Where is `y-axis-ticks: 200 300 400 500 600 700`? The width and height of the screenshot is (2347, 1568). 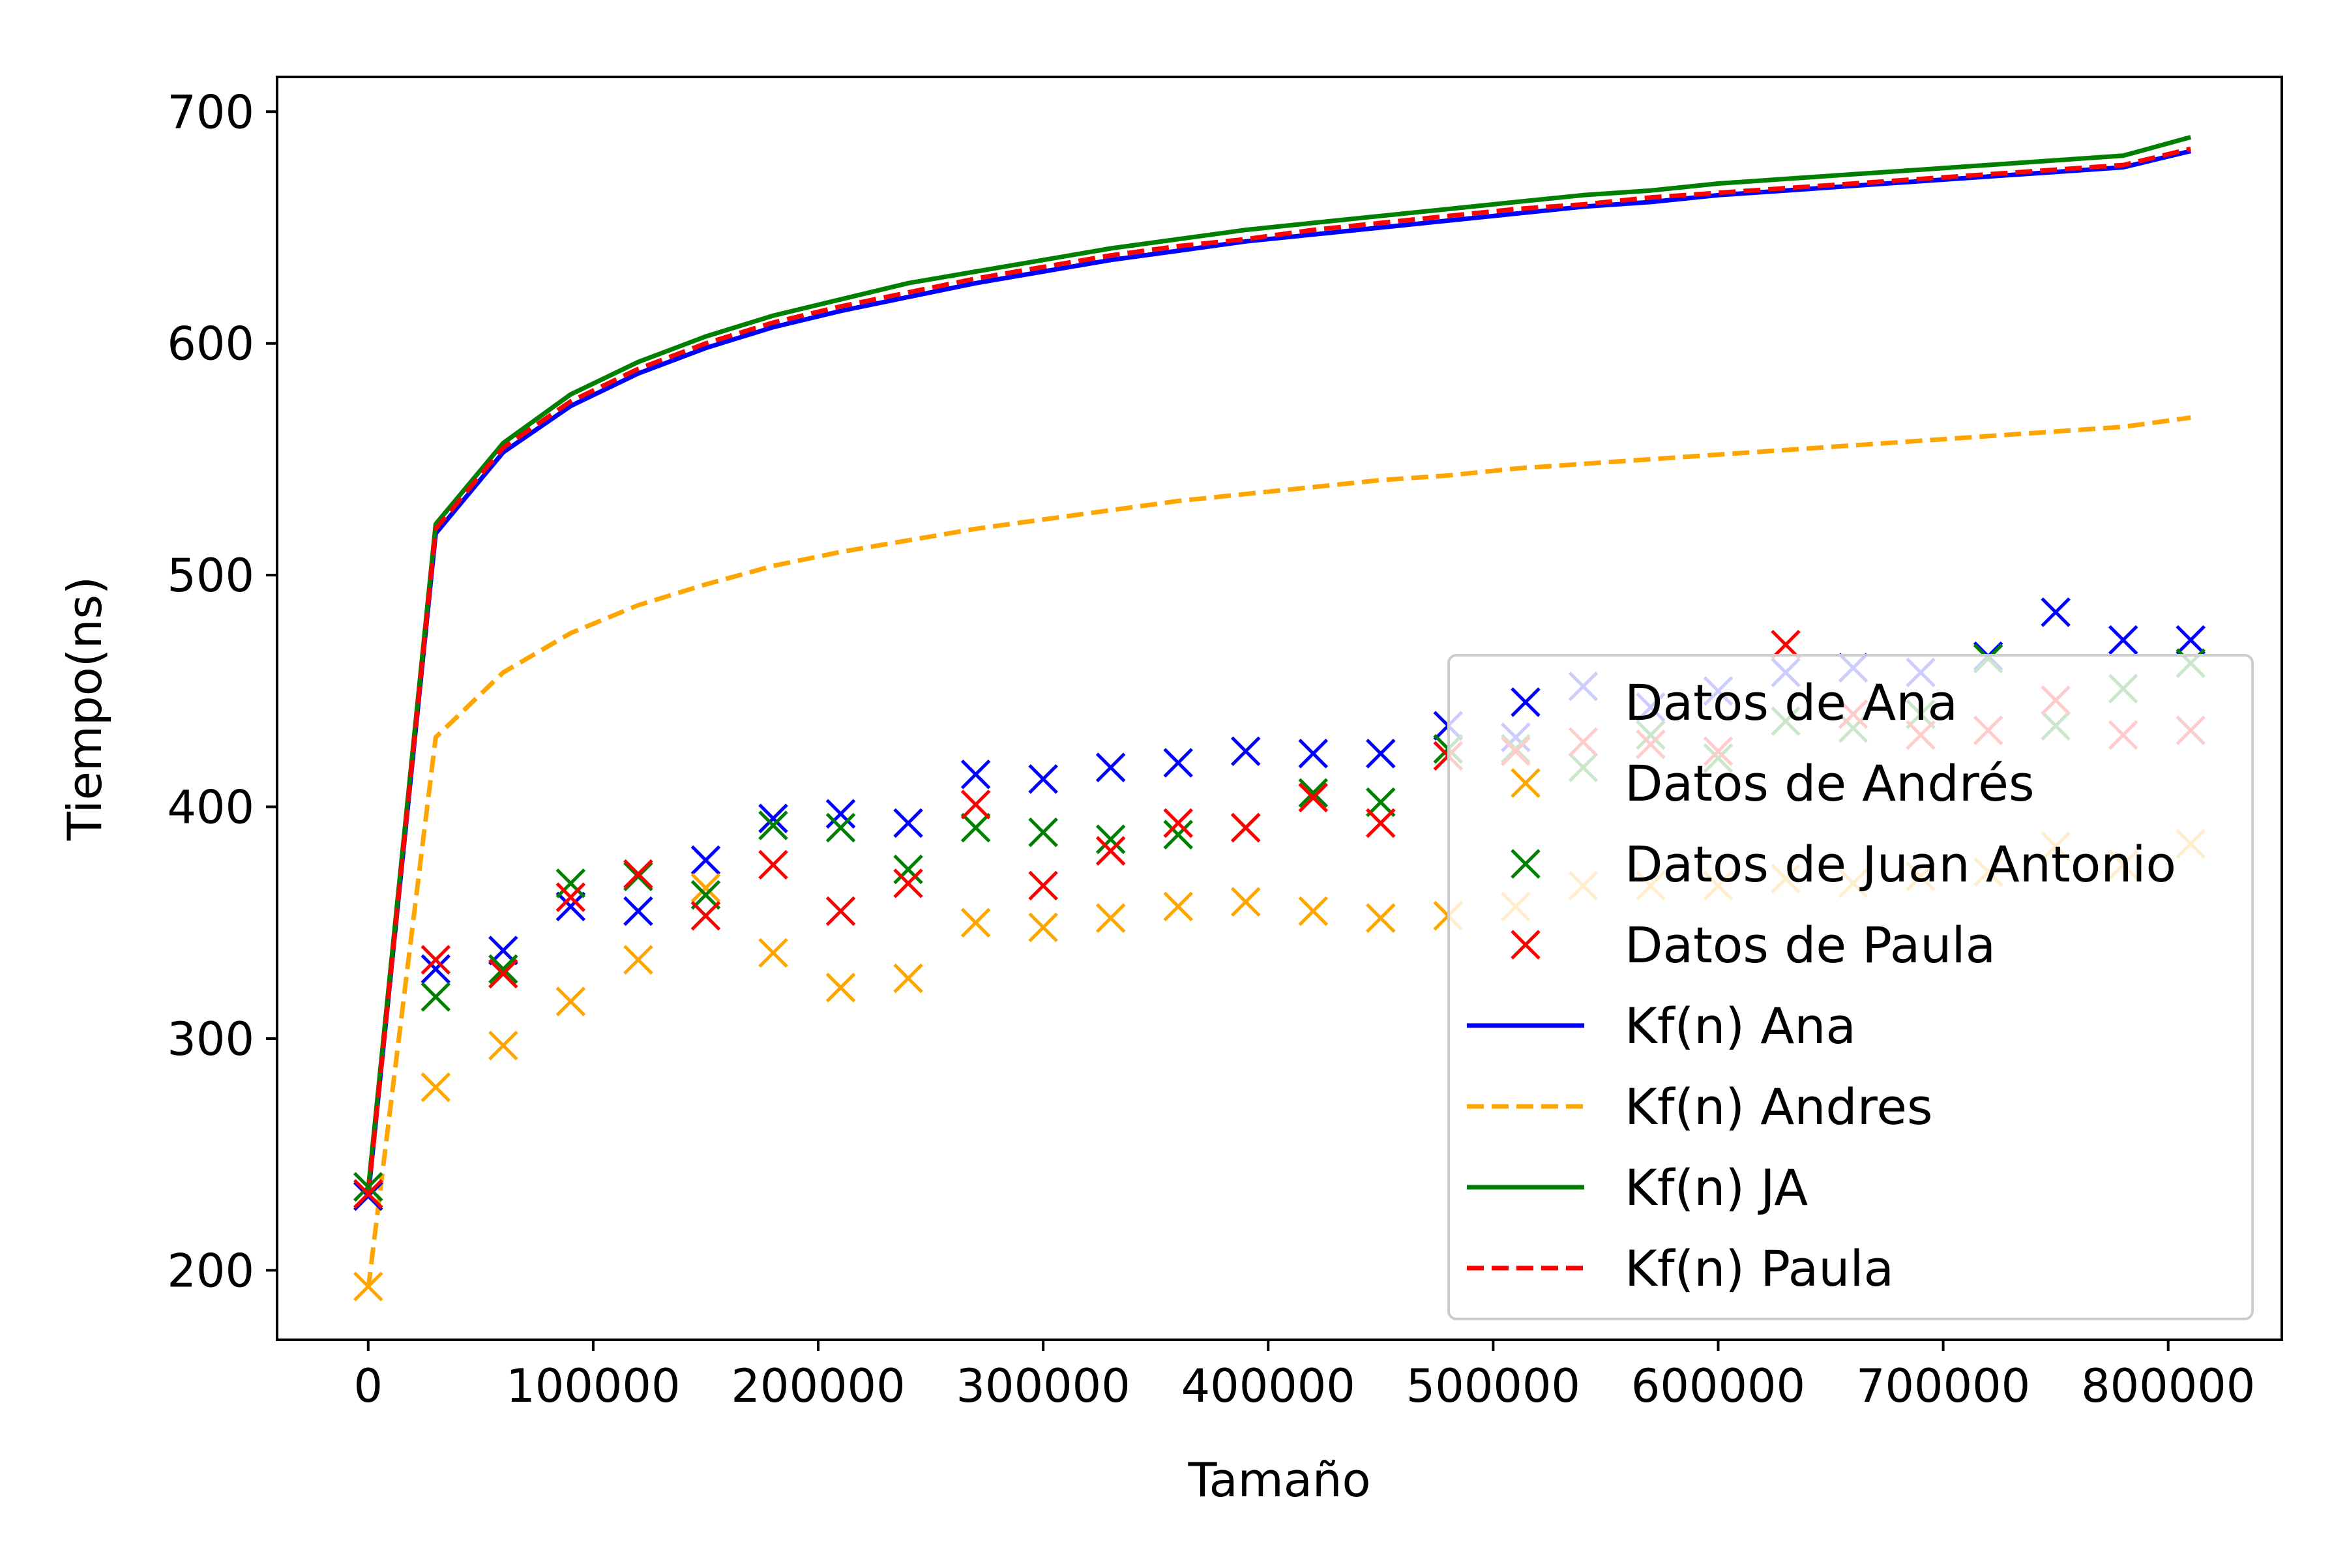
y-axis-ticks: 200 300 400 500 600 700 is located at coordinates (222, 691).